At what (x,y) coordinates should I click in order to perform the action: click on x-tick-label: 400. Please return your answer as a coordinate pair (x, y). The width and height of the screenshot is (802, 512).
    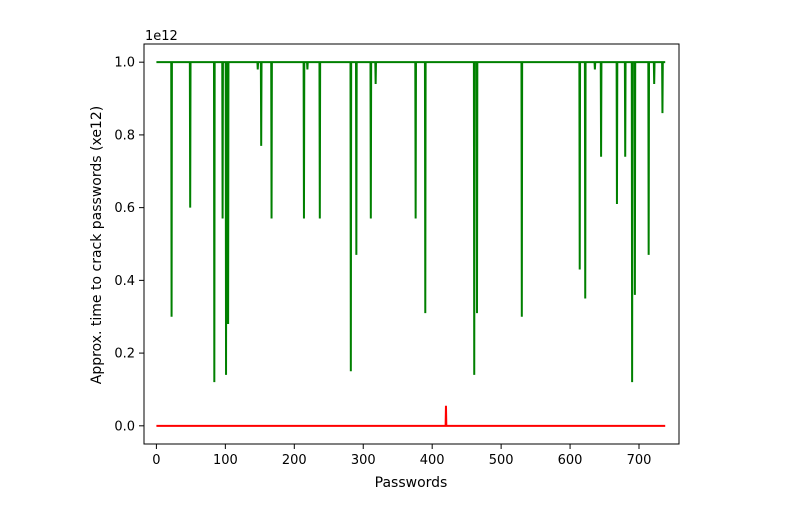
    Looking at the image, I should click on (432, 460).